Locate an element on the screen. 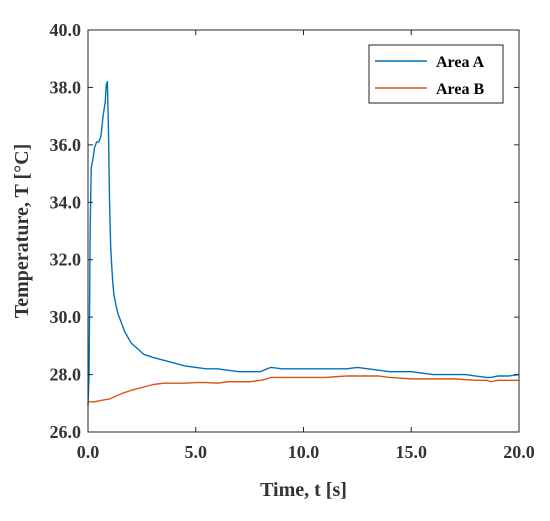 The image size is (550, 521). y-tick-label: 26.0 is located at coordinates (66, 432).